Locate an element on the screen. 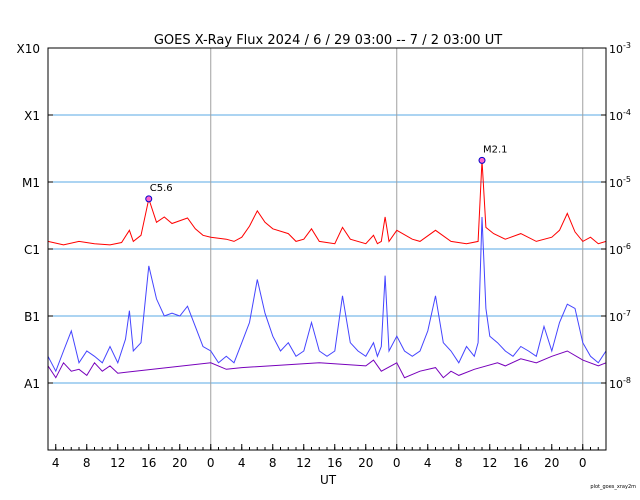 This screenshot has width=640, height=500. flare-label-1: M2.1 is located at coordinates (495, 149).